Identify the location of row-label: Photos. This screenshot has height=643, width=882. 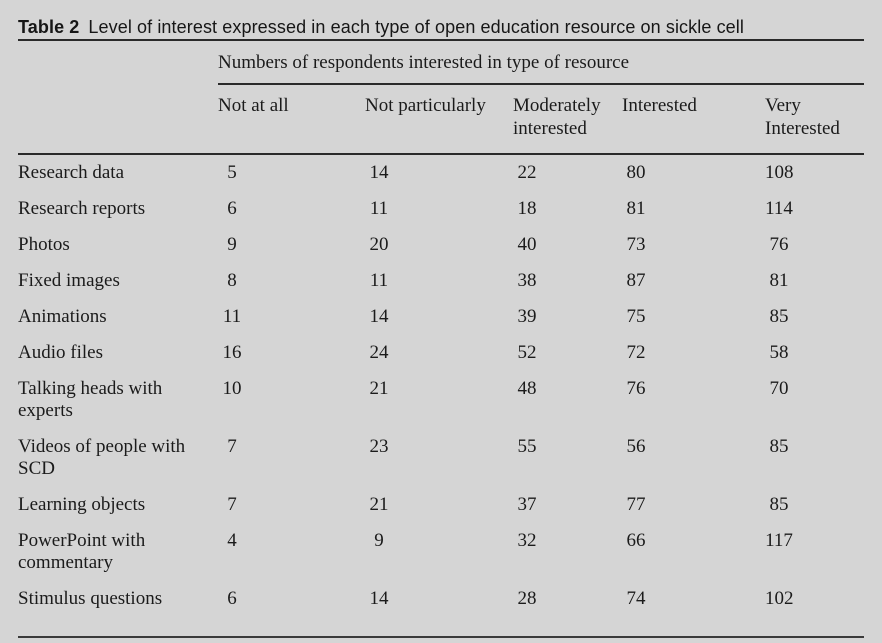
(44, 244).